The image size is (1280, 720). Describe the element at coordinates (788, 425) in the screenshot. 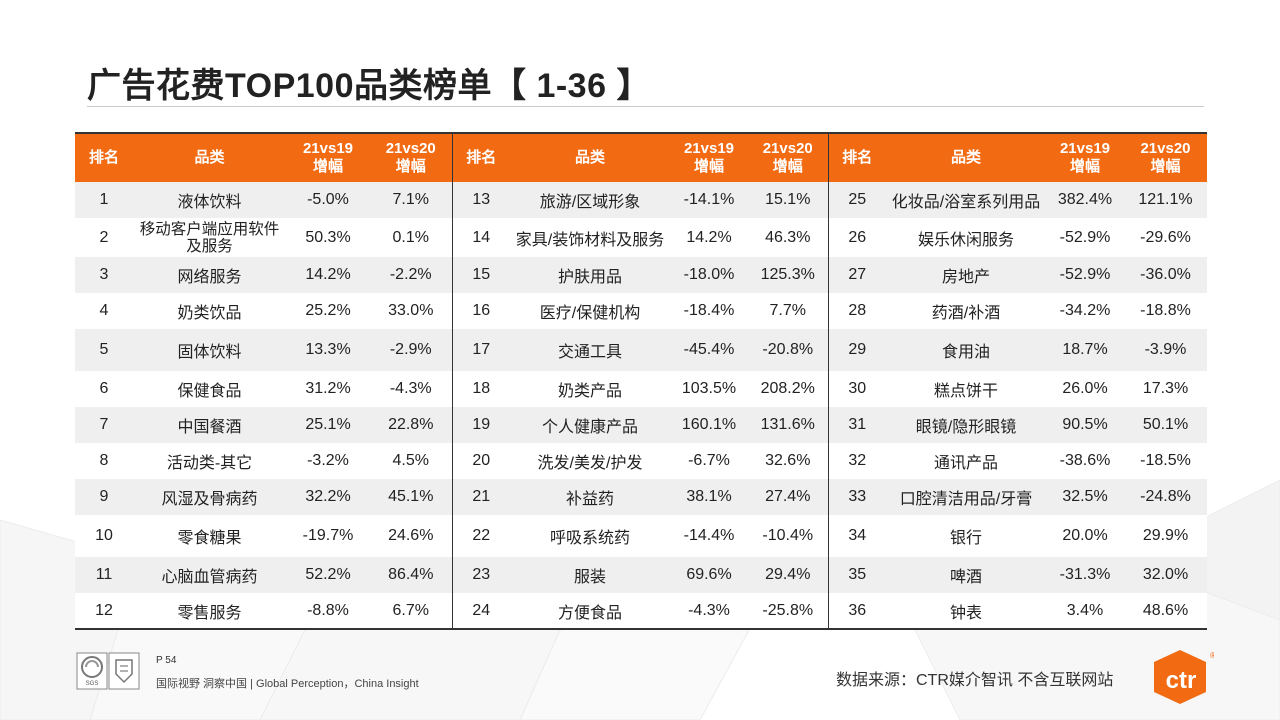

I see `growth-21vs20-cell: 131.6%` at that location.